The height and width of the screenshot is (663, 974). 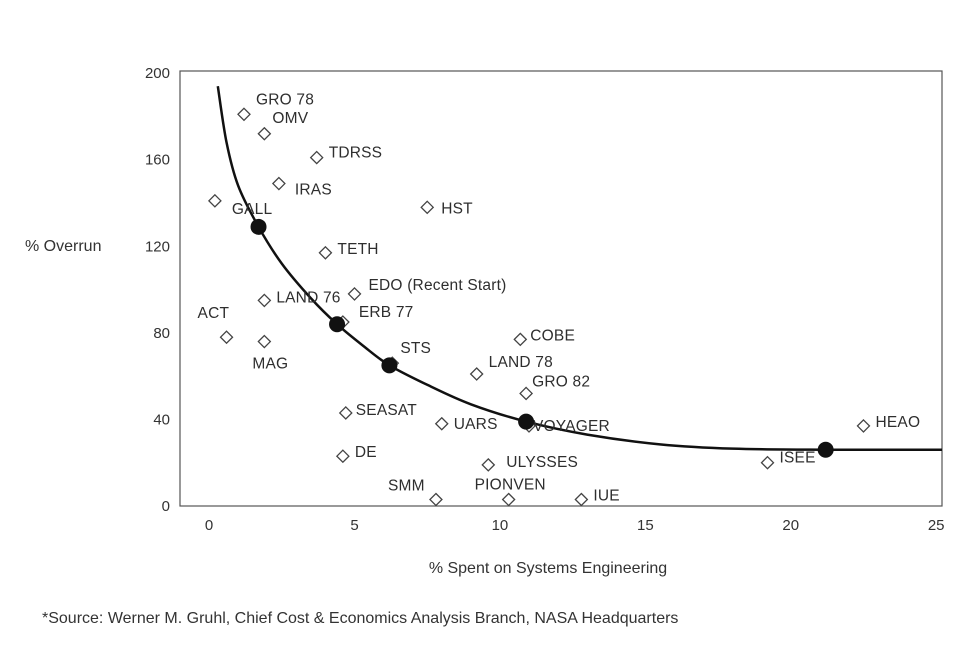 What do you see at coordinates (790, 525) in the screenshot?
I see `x-tick-20: 20` at bounding box center [790, 525].